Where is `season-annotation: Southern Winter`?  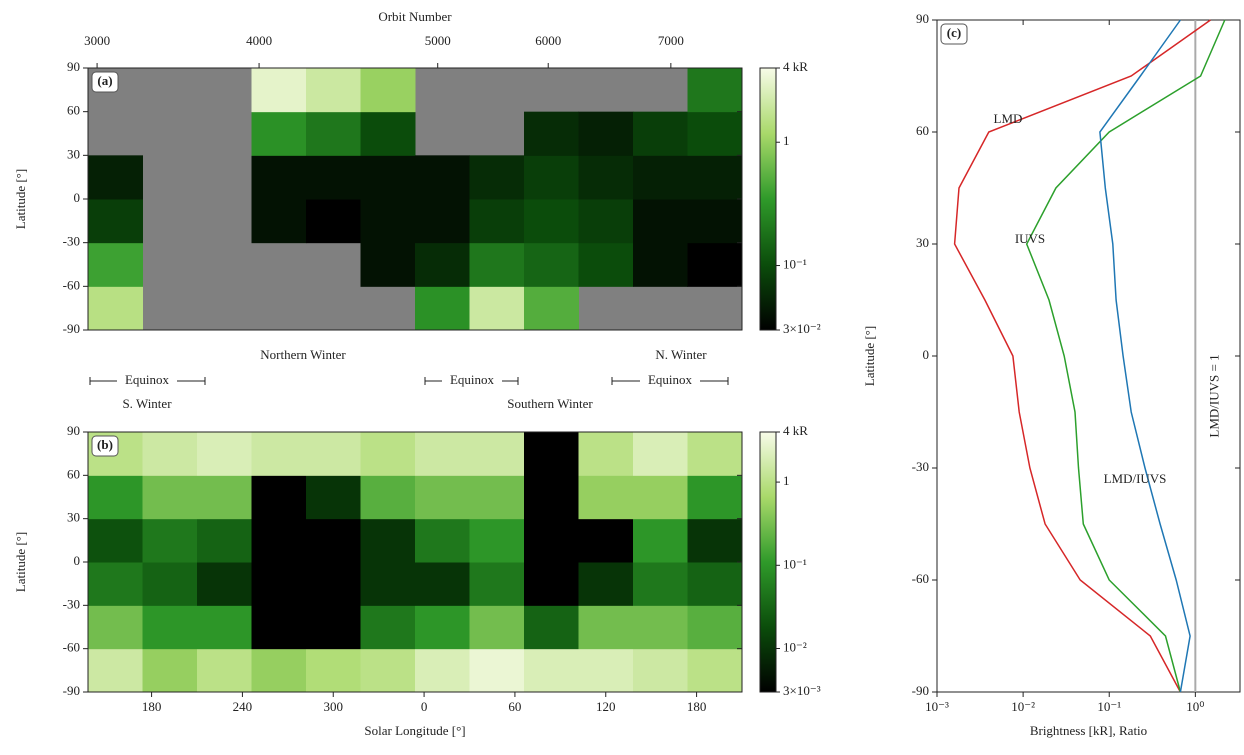
season-annotation: Southern Winter is located at coordinates (550, 403).